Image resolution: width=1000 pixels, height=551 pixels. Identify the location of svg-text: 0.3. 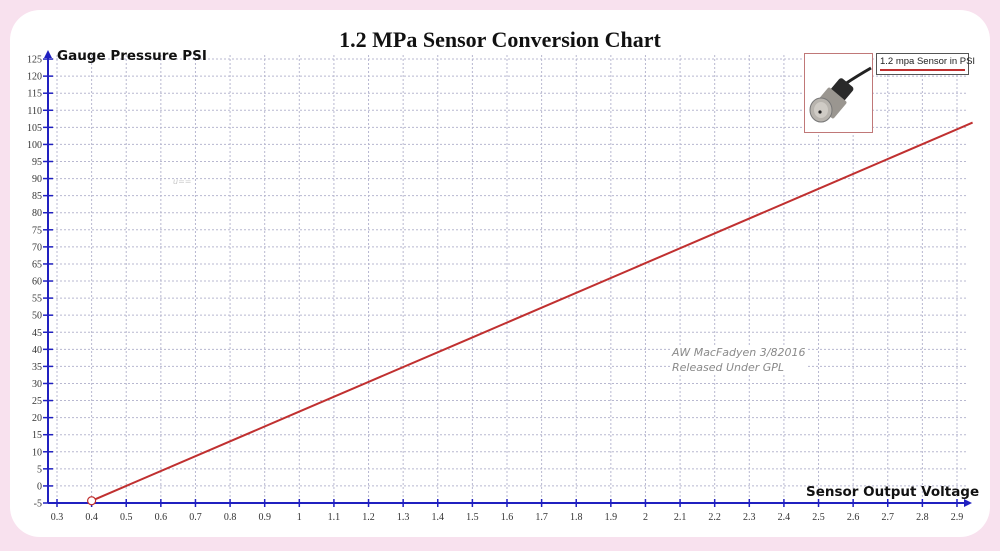
(57, 517).